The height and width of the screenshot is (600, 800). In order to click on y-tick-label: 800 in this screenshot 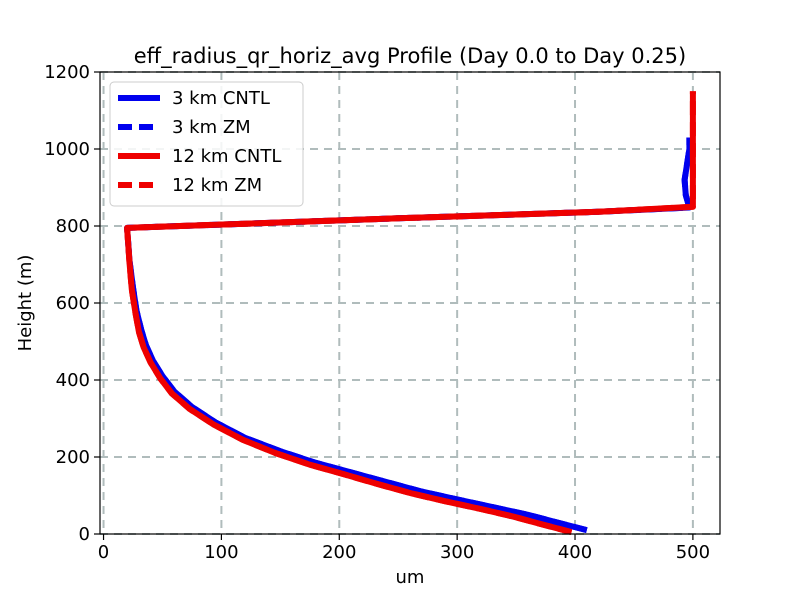, I will do `click(73, 226)`.